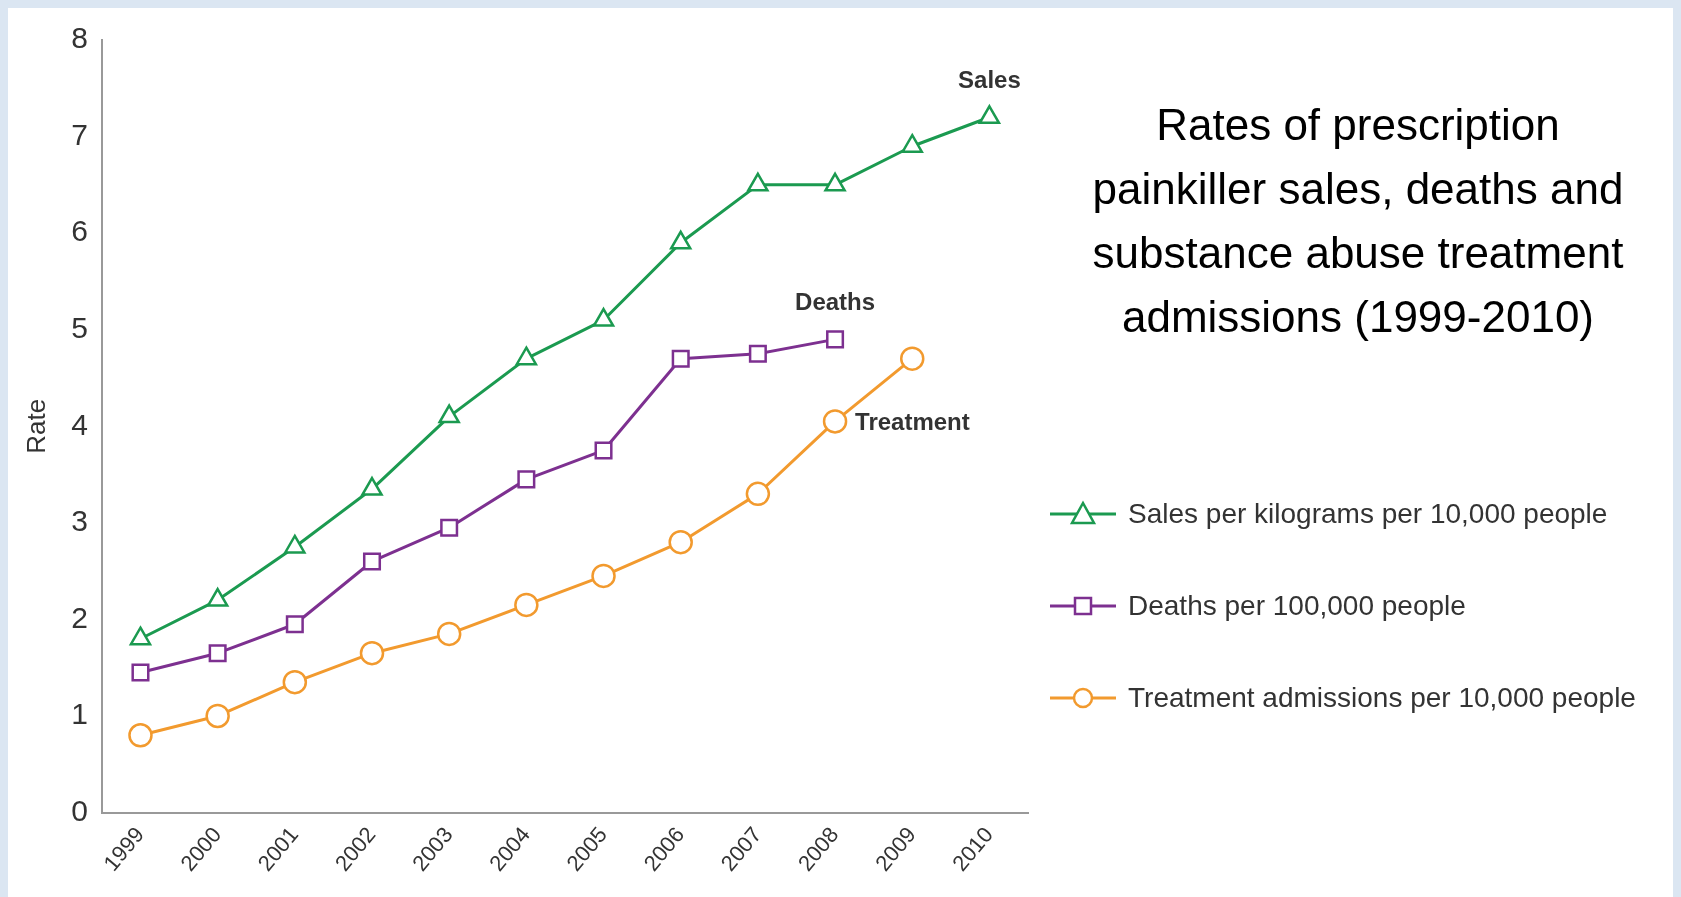 The height and width of the screenshot is (897, 1681). Describe the element at coordinates (835, 301) in the screenshot. I see `annotation: Deaths` at that location.